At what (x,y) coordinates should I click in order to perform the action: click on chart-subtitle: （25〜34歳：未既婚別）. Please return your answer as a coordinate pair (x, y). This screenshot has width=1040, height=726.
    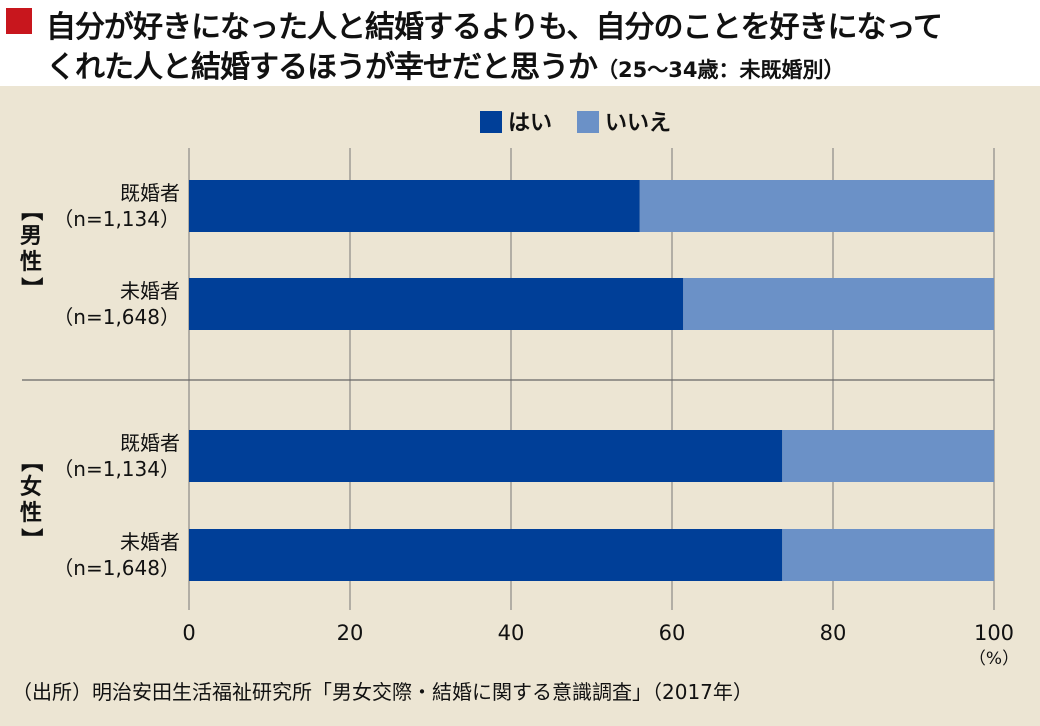
    Looking at the image, I should click on (721, 70).